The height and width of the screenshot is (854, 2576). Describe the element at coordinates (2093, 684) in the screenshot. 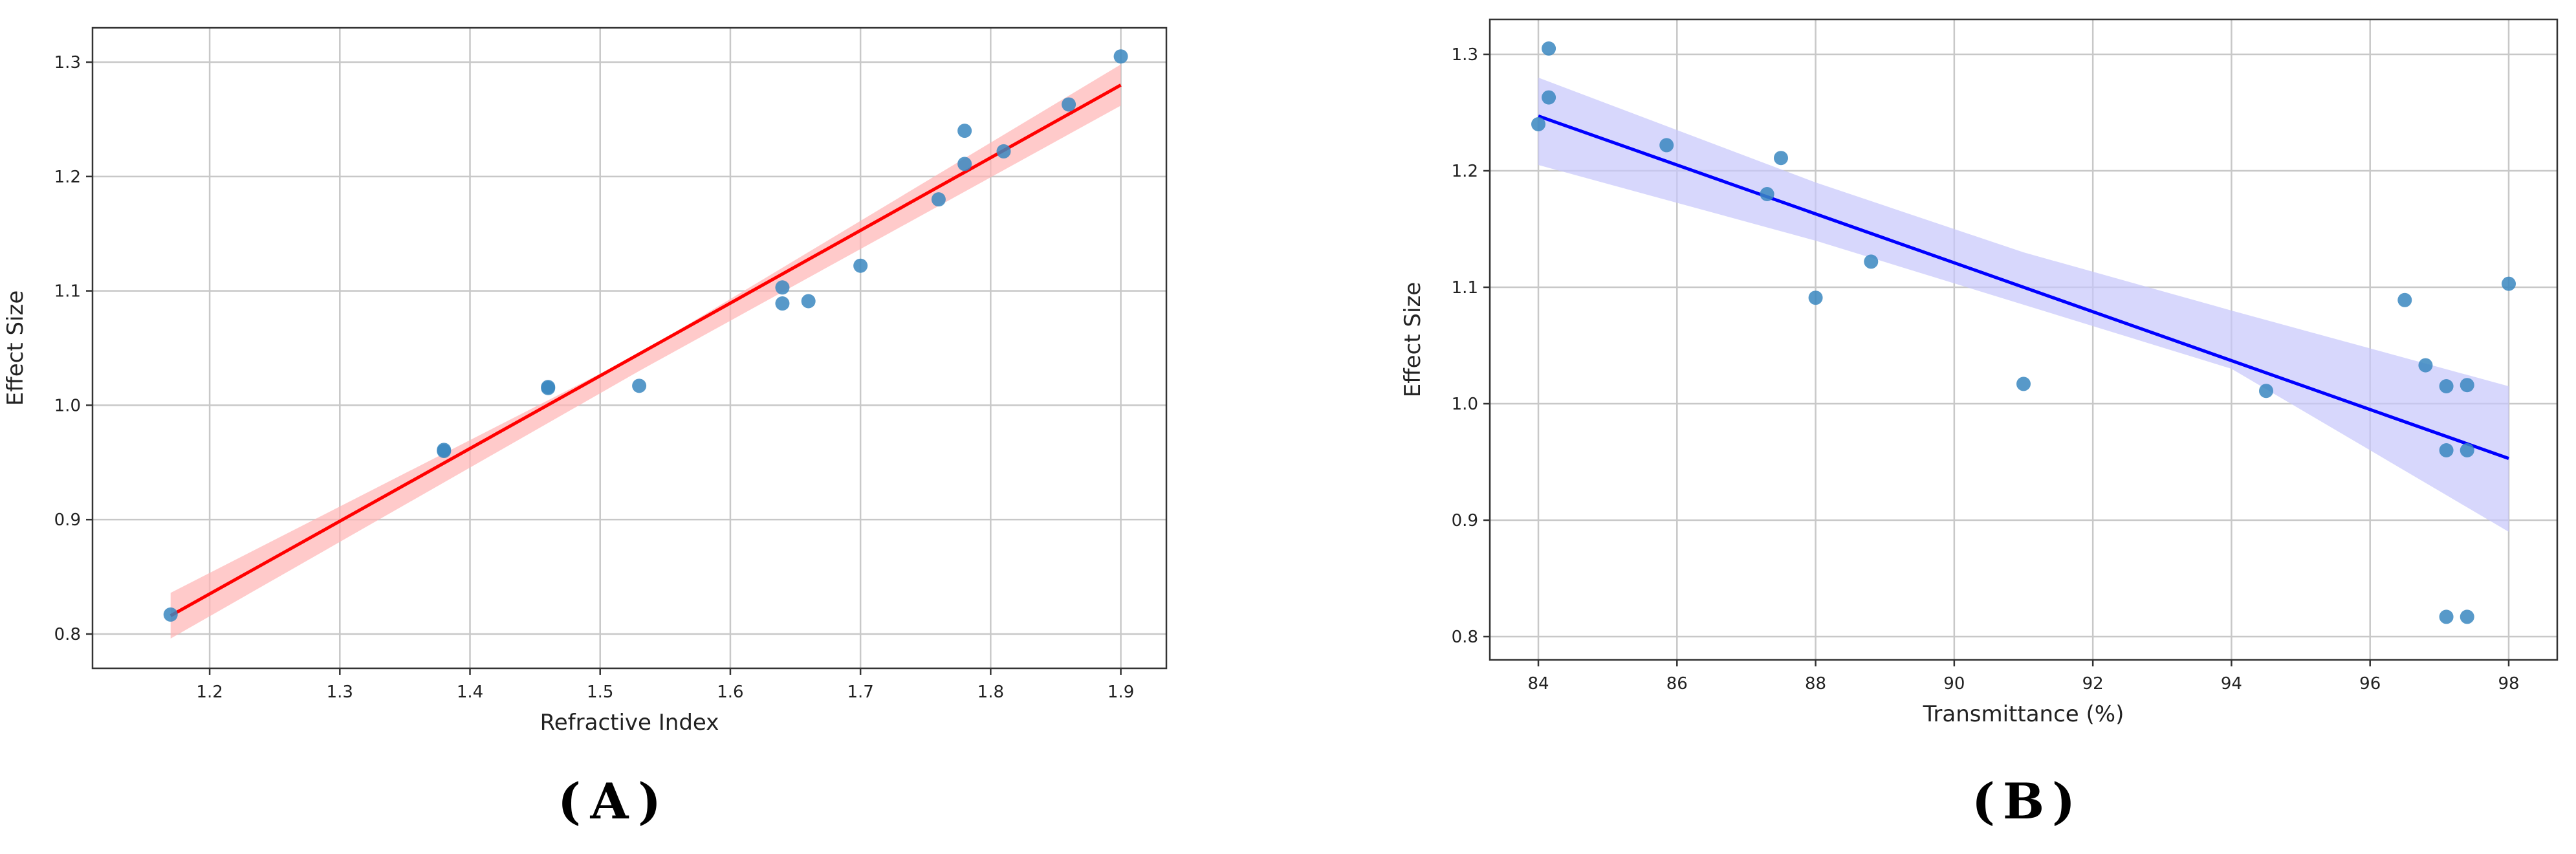

I see `x-tick-label: 92` at that location.